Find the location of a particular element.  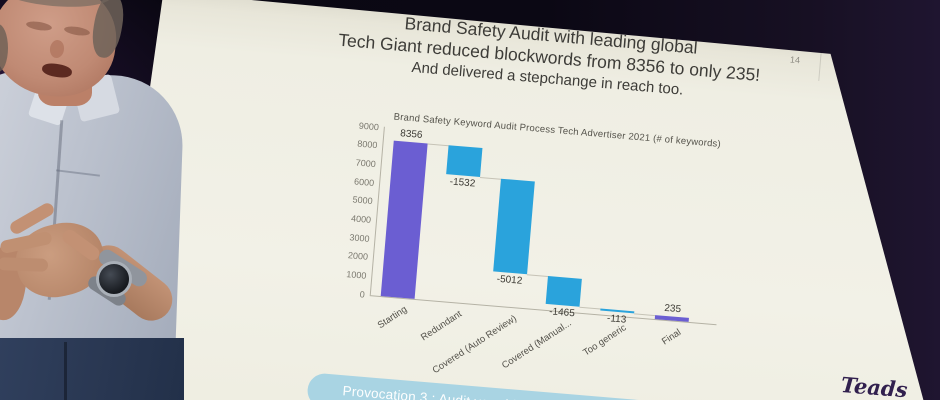

y-axis-tick-label: 5000 is located at coordinates (363, 200).